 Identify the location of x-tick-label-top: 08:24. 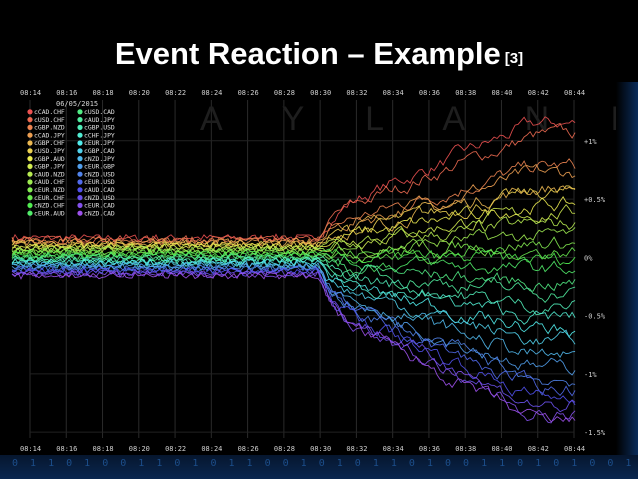
(211, 93).